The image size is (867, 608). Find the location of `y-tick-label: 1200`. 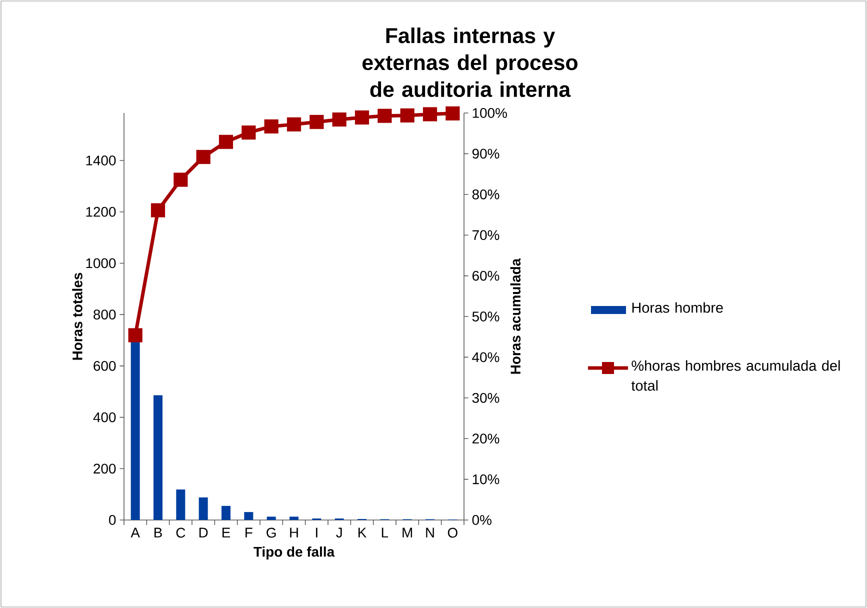

y-tick-label: 1200 is located at coordinates (101, 211).